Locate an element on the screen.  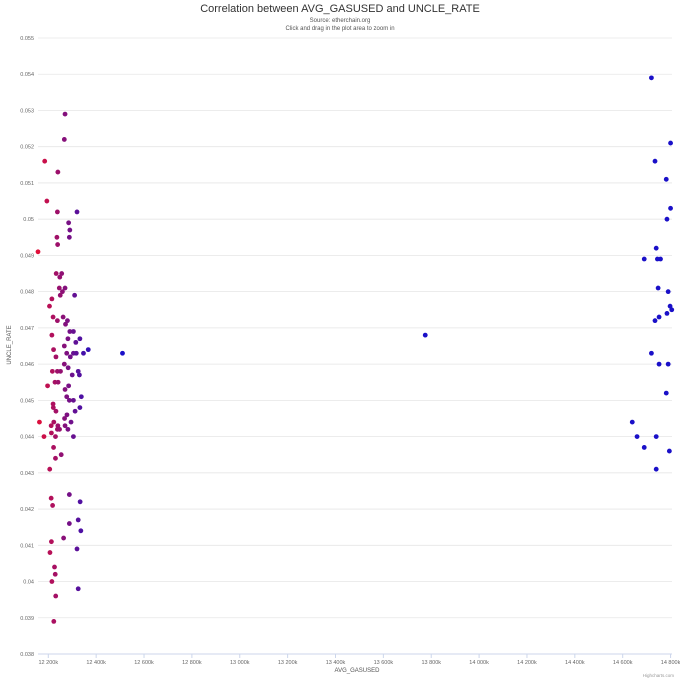
credits-label: Highcharts.com is located at coordinates (659, 675).